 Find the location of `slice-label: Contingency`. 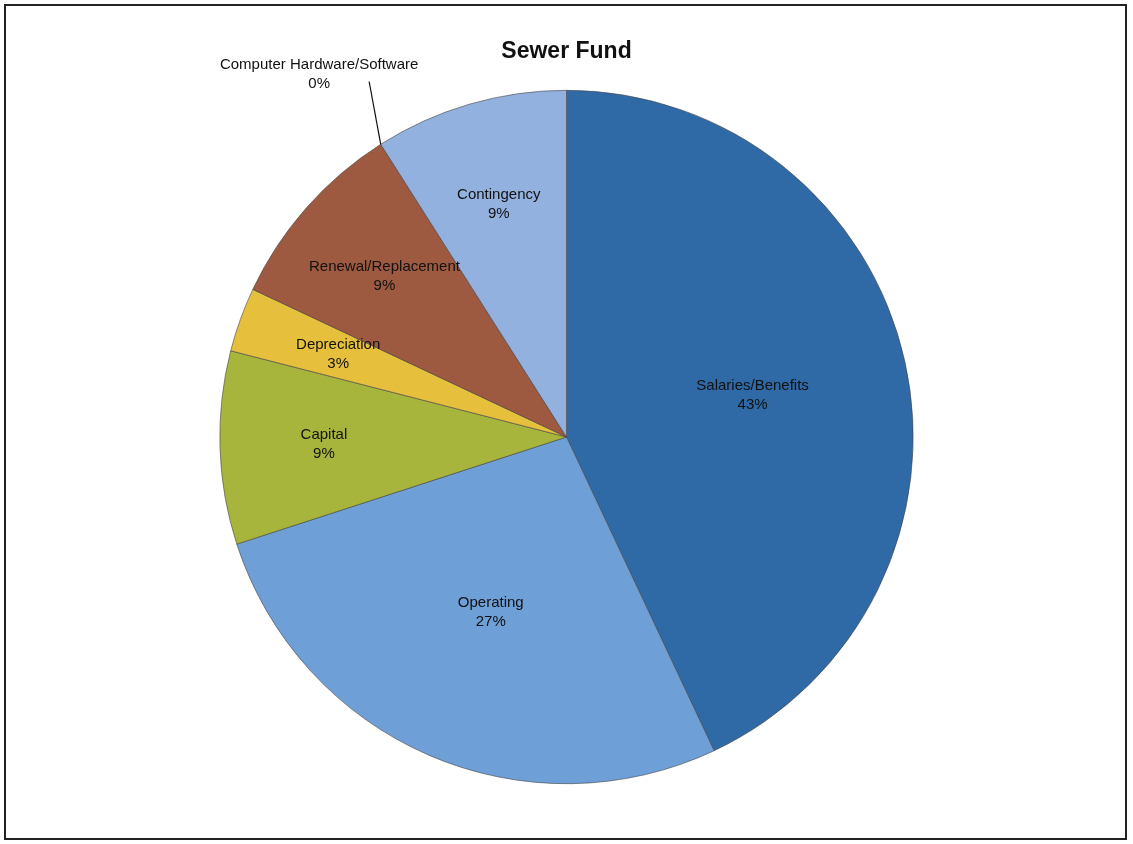

slice-label: Contingency is located at coordinates (499, 193).